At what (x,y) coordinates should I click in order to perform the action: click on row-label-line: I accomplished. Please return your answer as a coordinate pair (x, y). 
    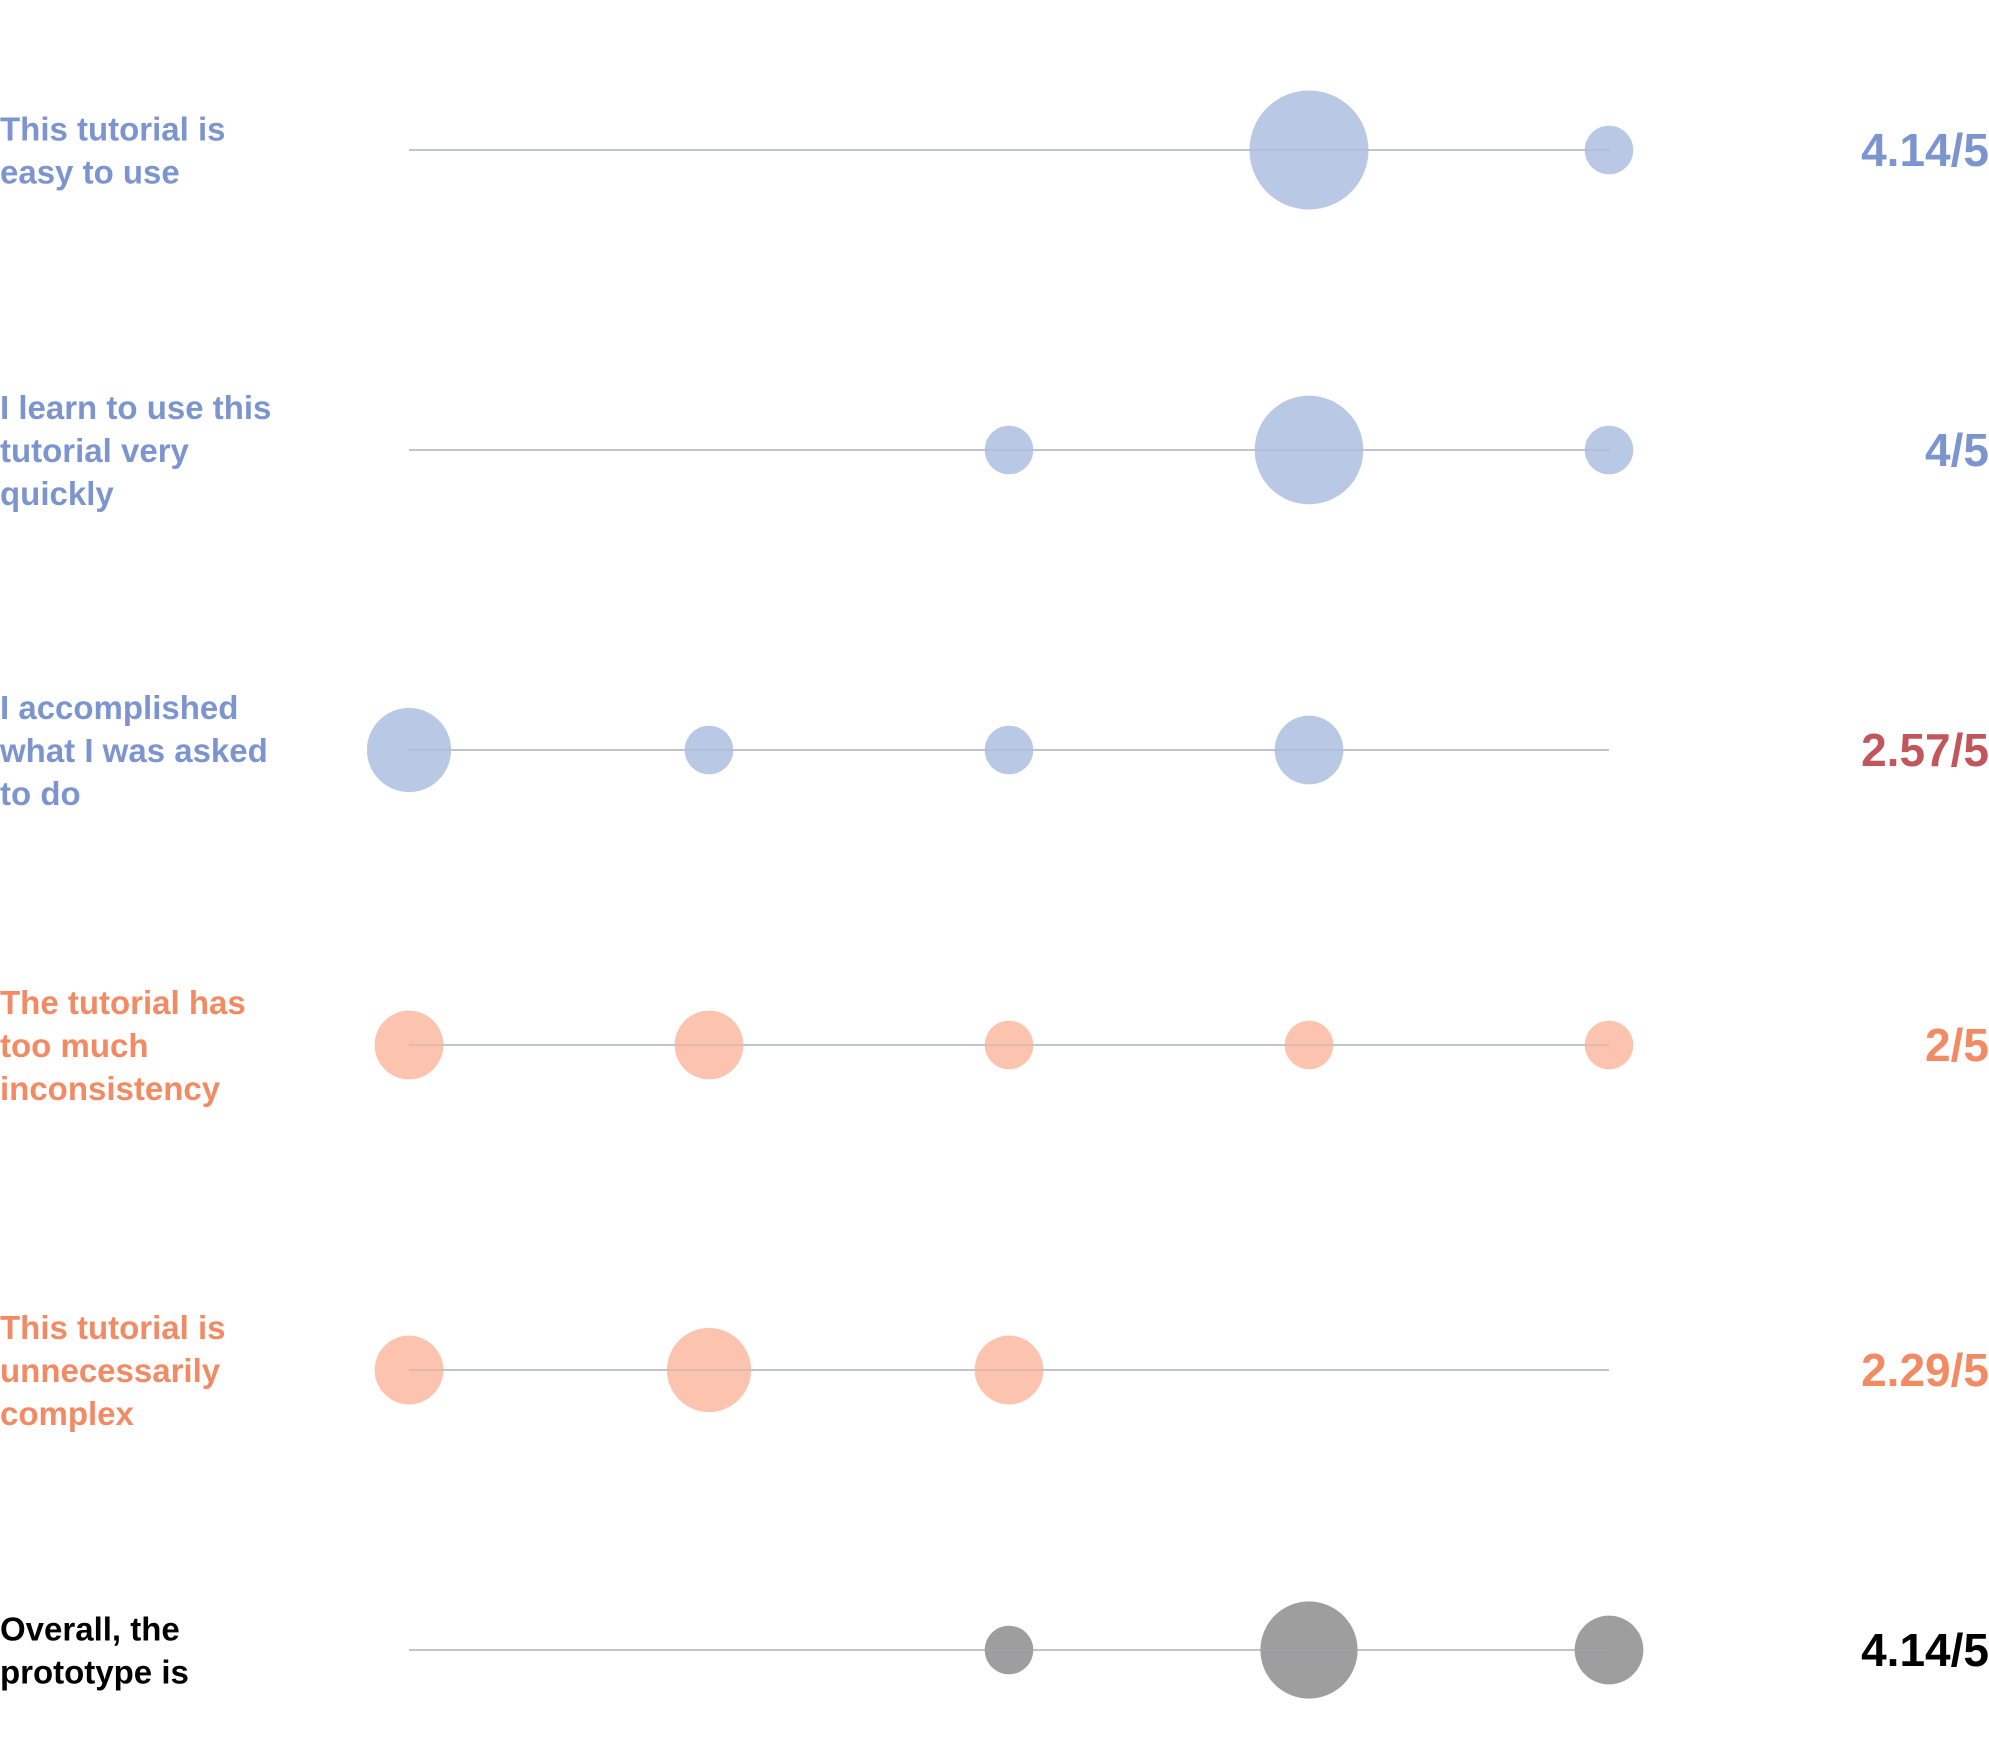
    Looking at the image, I should click on (119, 707).